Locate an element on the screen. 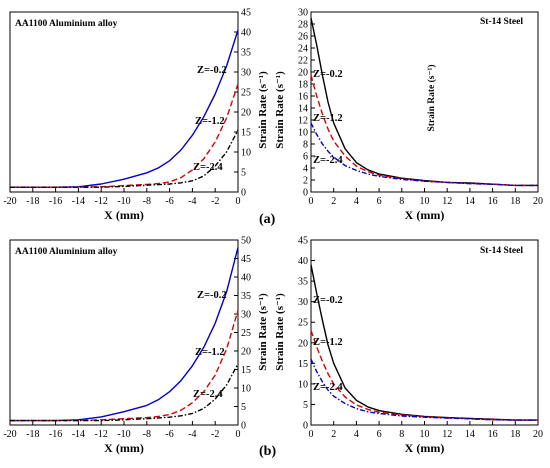 The image size is (550, 468). y-tick-label: 18 is located at coordinates (303, 85).